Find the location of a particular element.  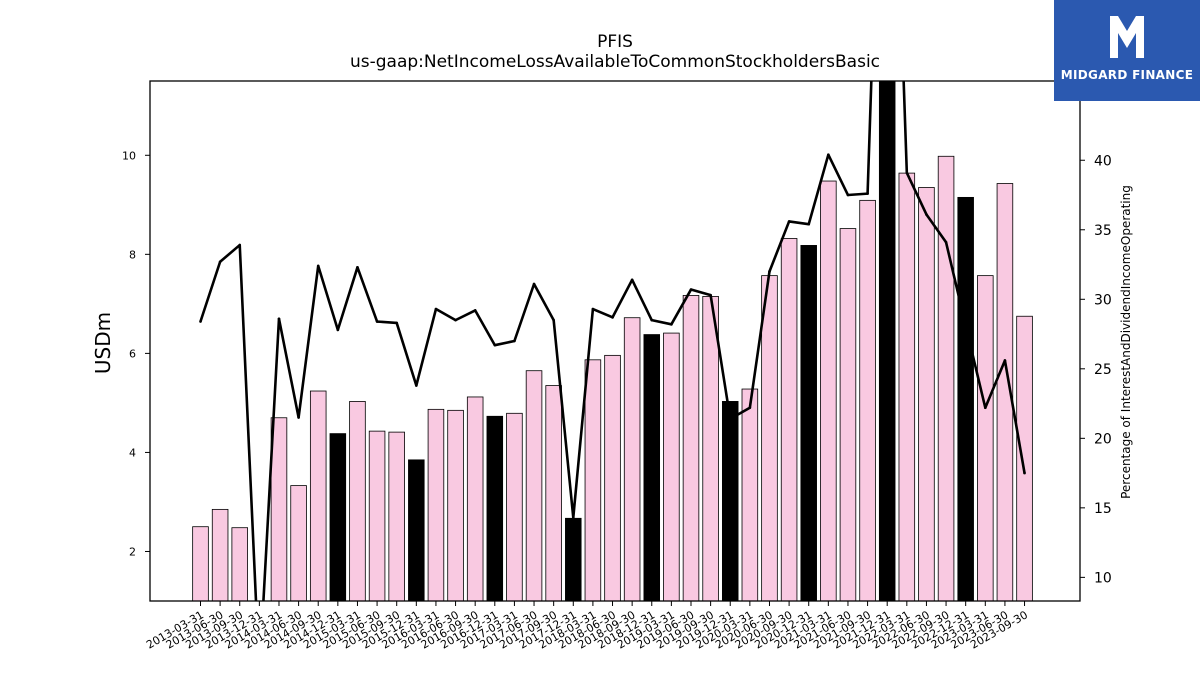

left-tick-label: 4 is located at coordinates (132, 452).